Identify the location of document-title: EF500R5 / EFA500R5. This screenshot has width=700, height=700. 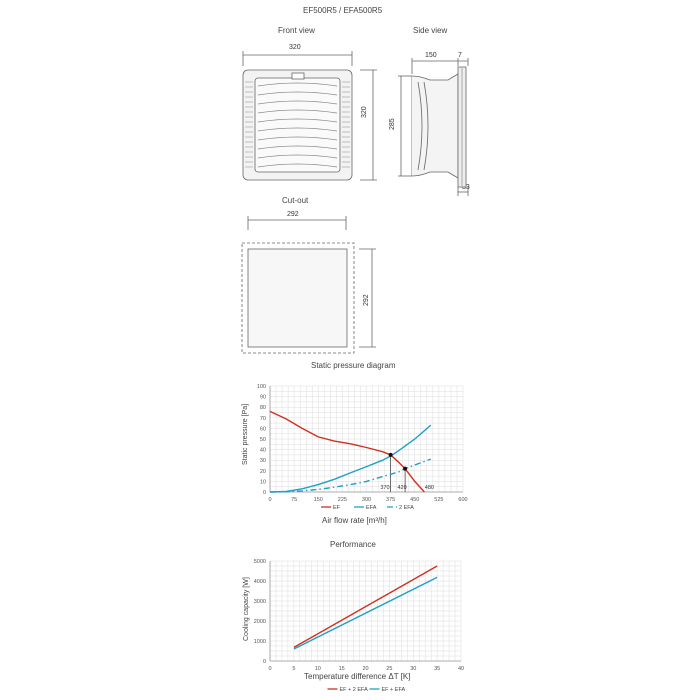
(343, 10).